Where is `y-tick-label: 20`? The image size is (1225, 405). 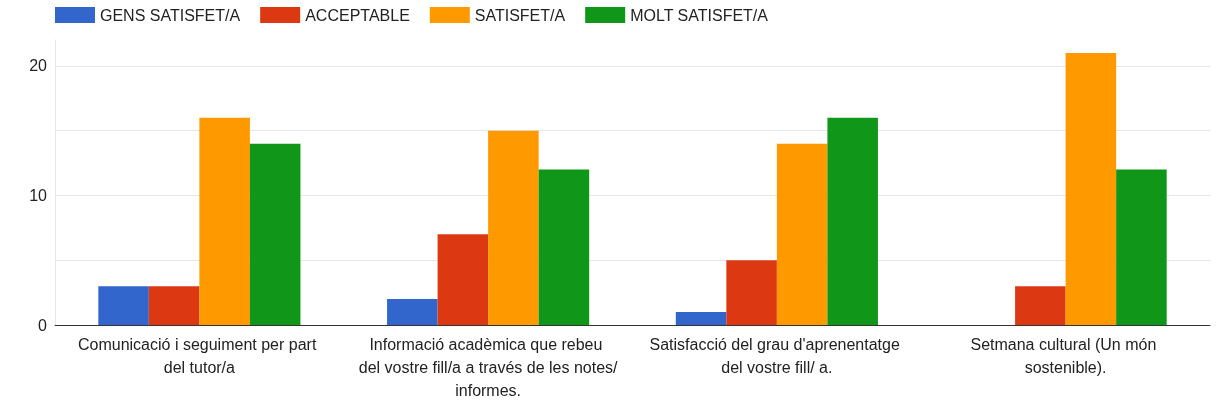 y-tick-label: 20 is located at coordinates (38, 66).